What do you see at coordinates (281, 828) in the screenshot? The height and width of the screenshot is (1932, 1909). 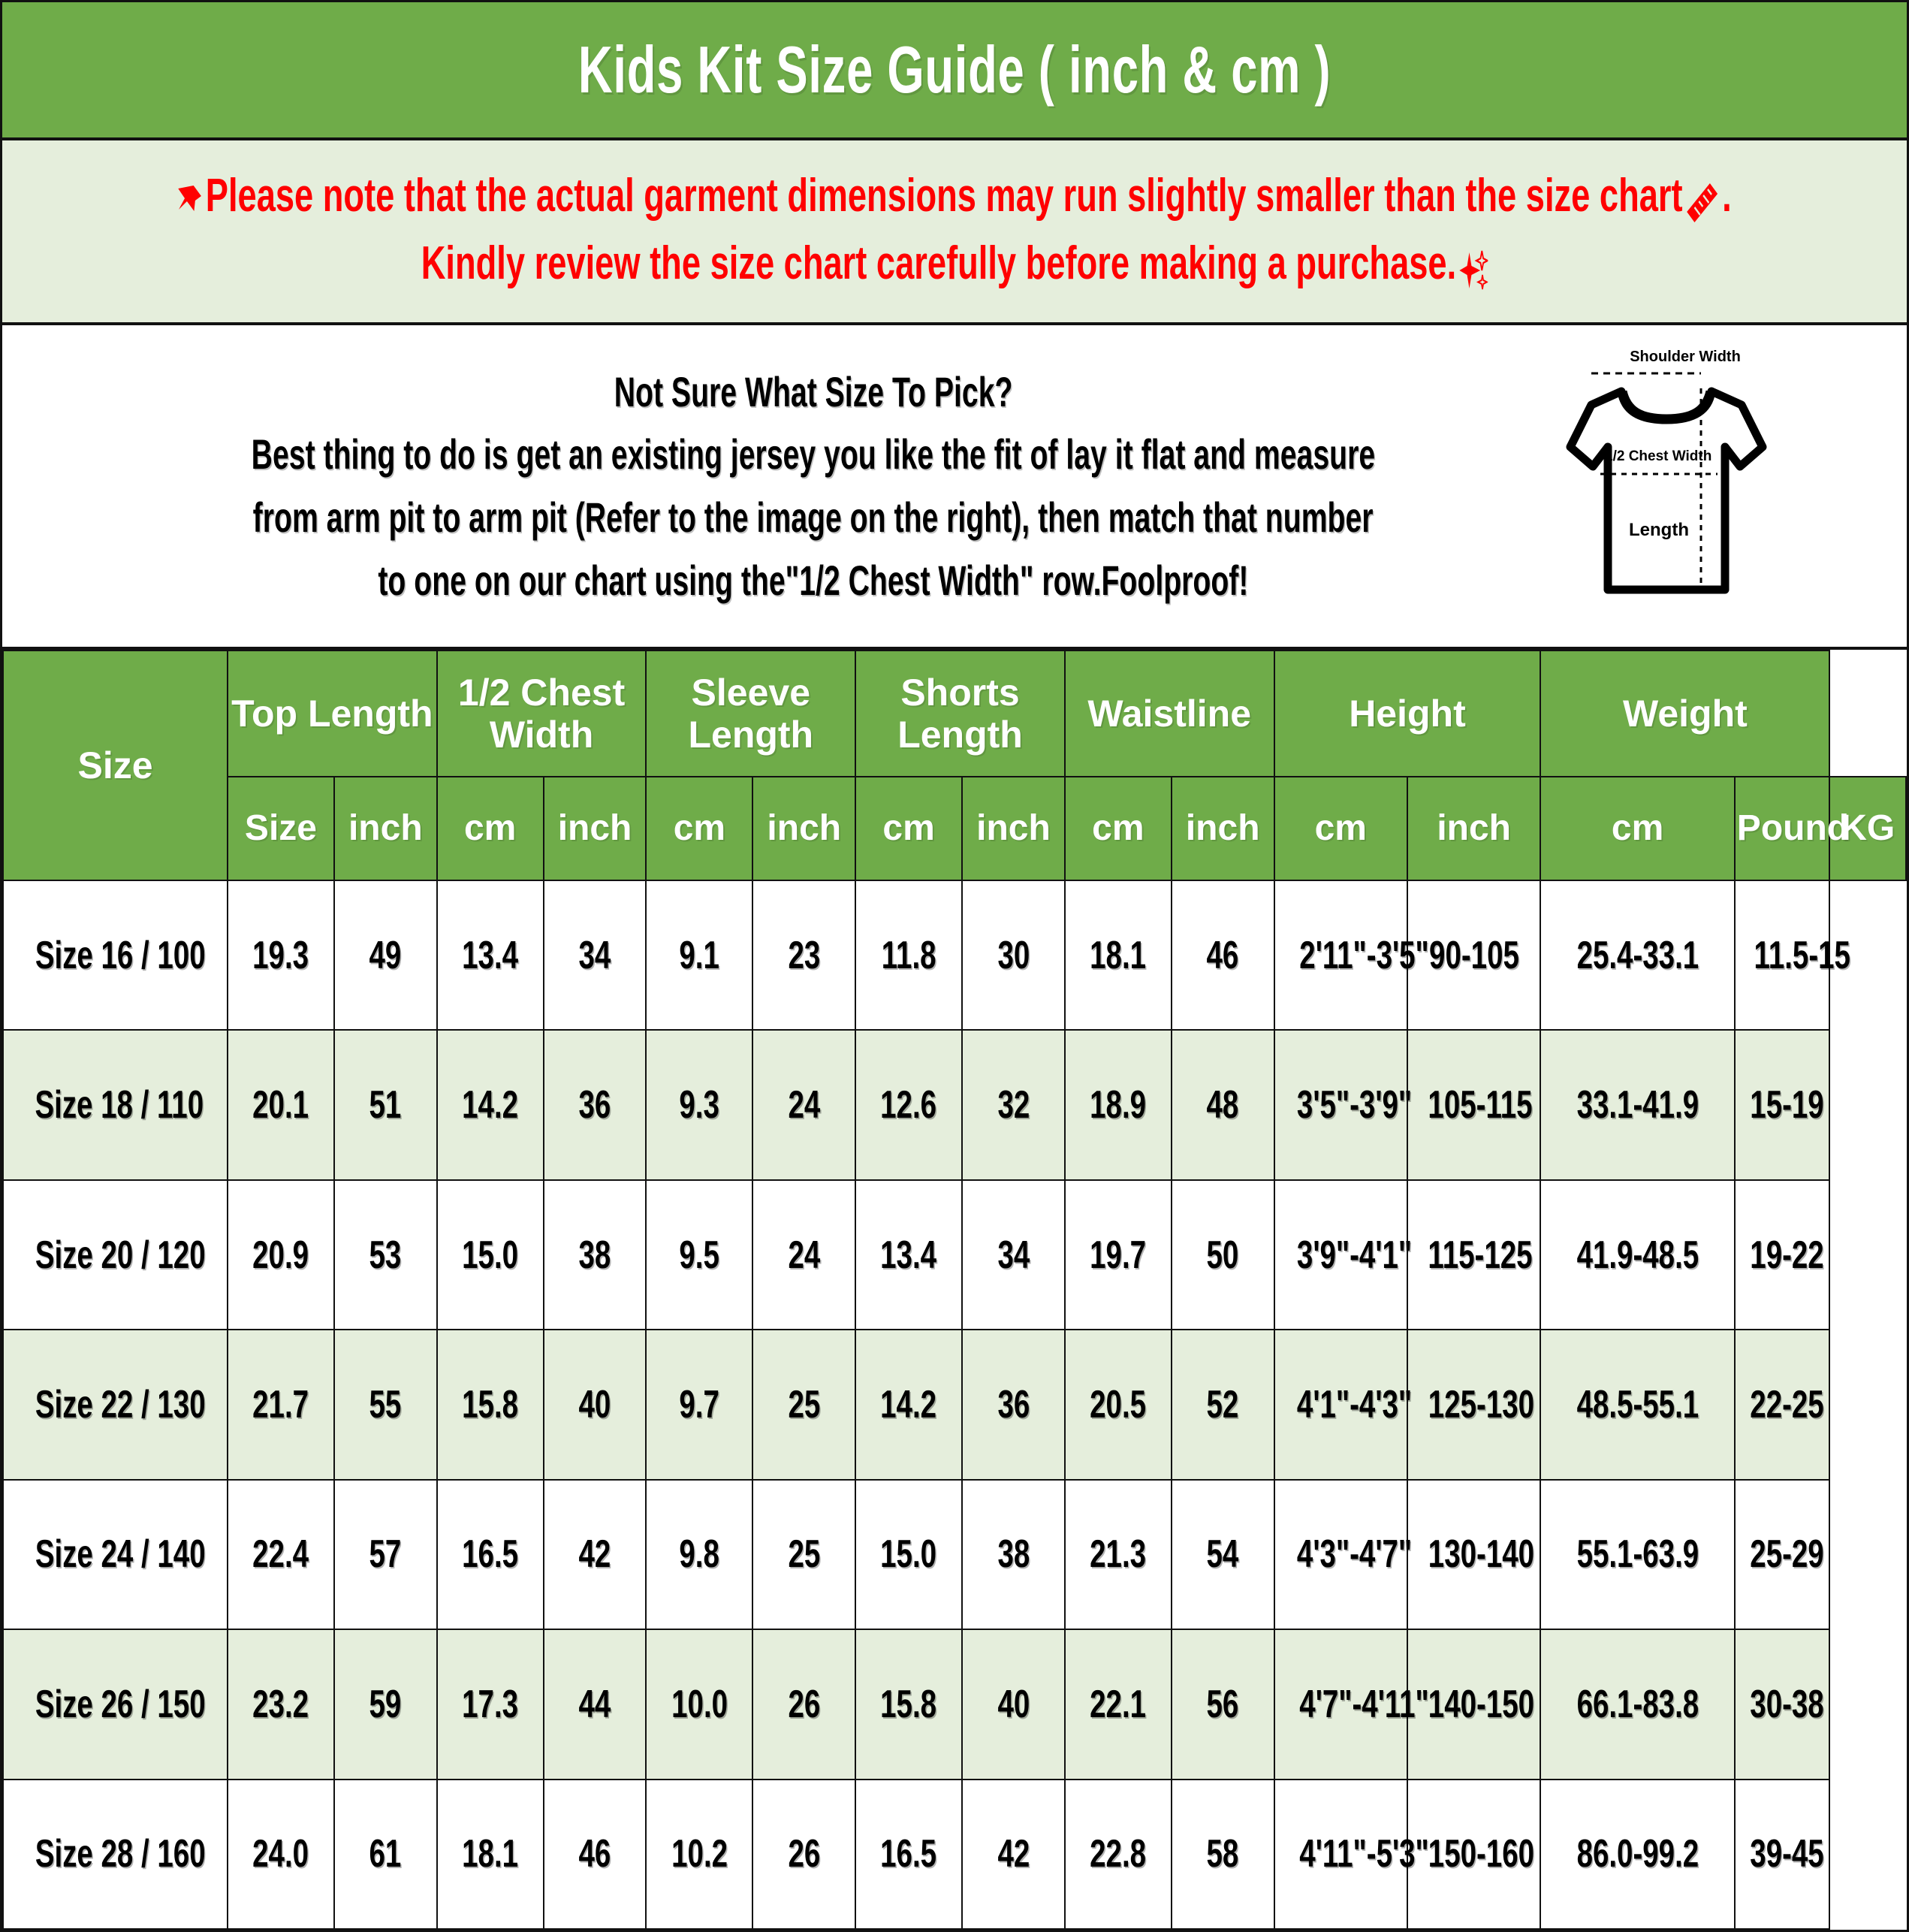 I see `unit-header-size: Size` at bounding box center [281, 828].